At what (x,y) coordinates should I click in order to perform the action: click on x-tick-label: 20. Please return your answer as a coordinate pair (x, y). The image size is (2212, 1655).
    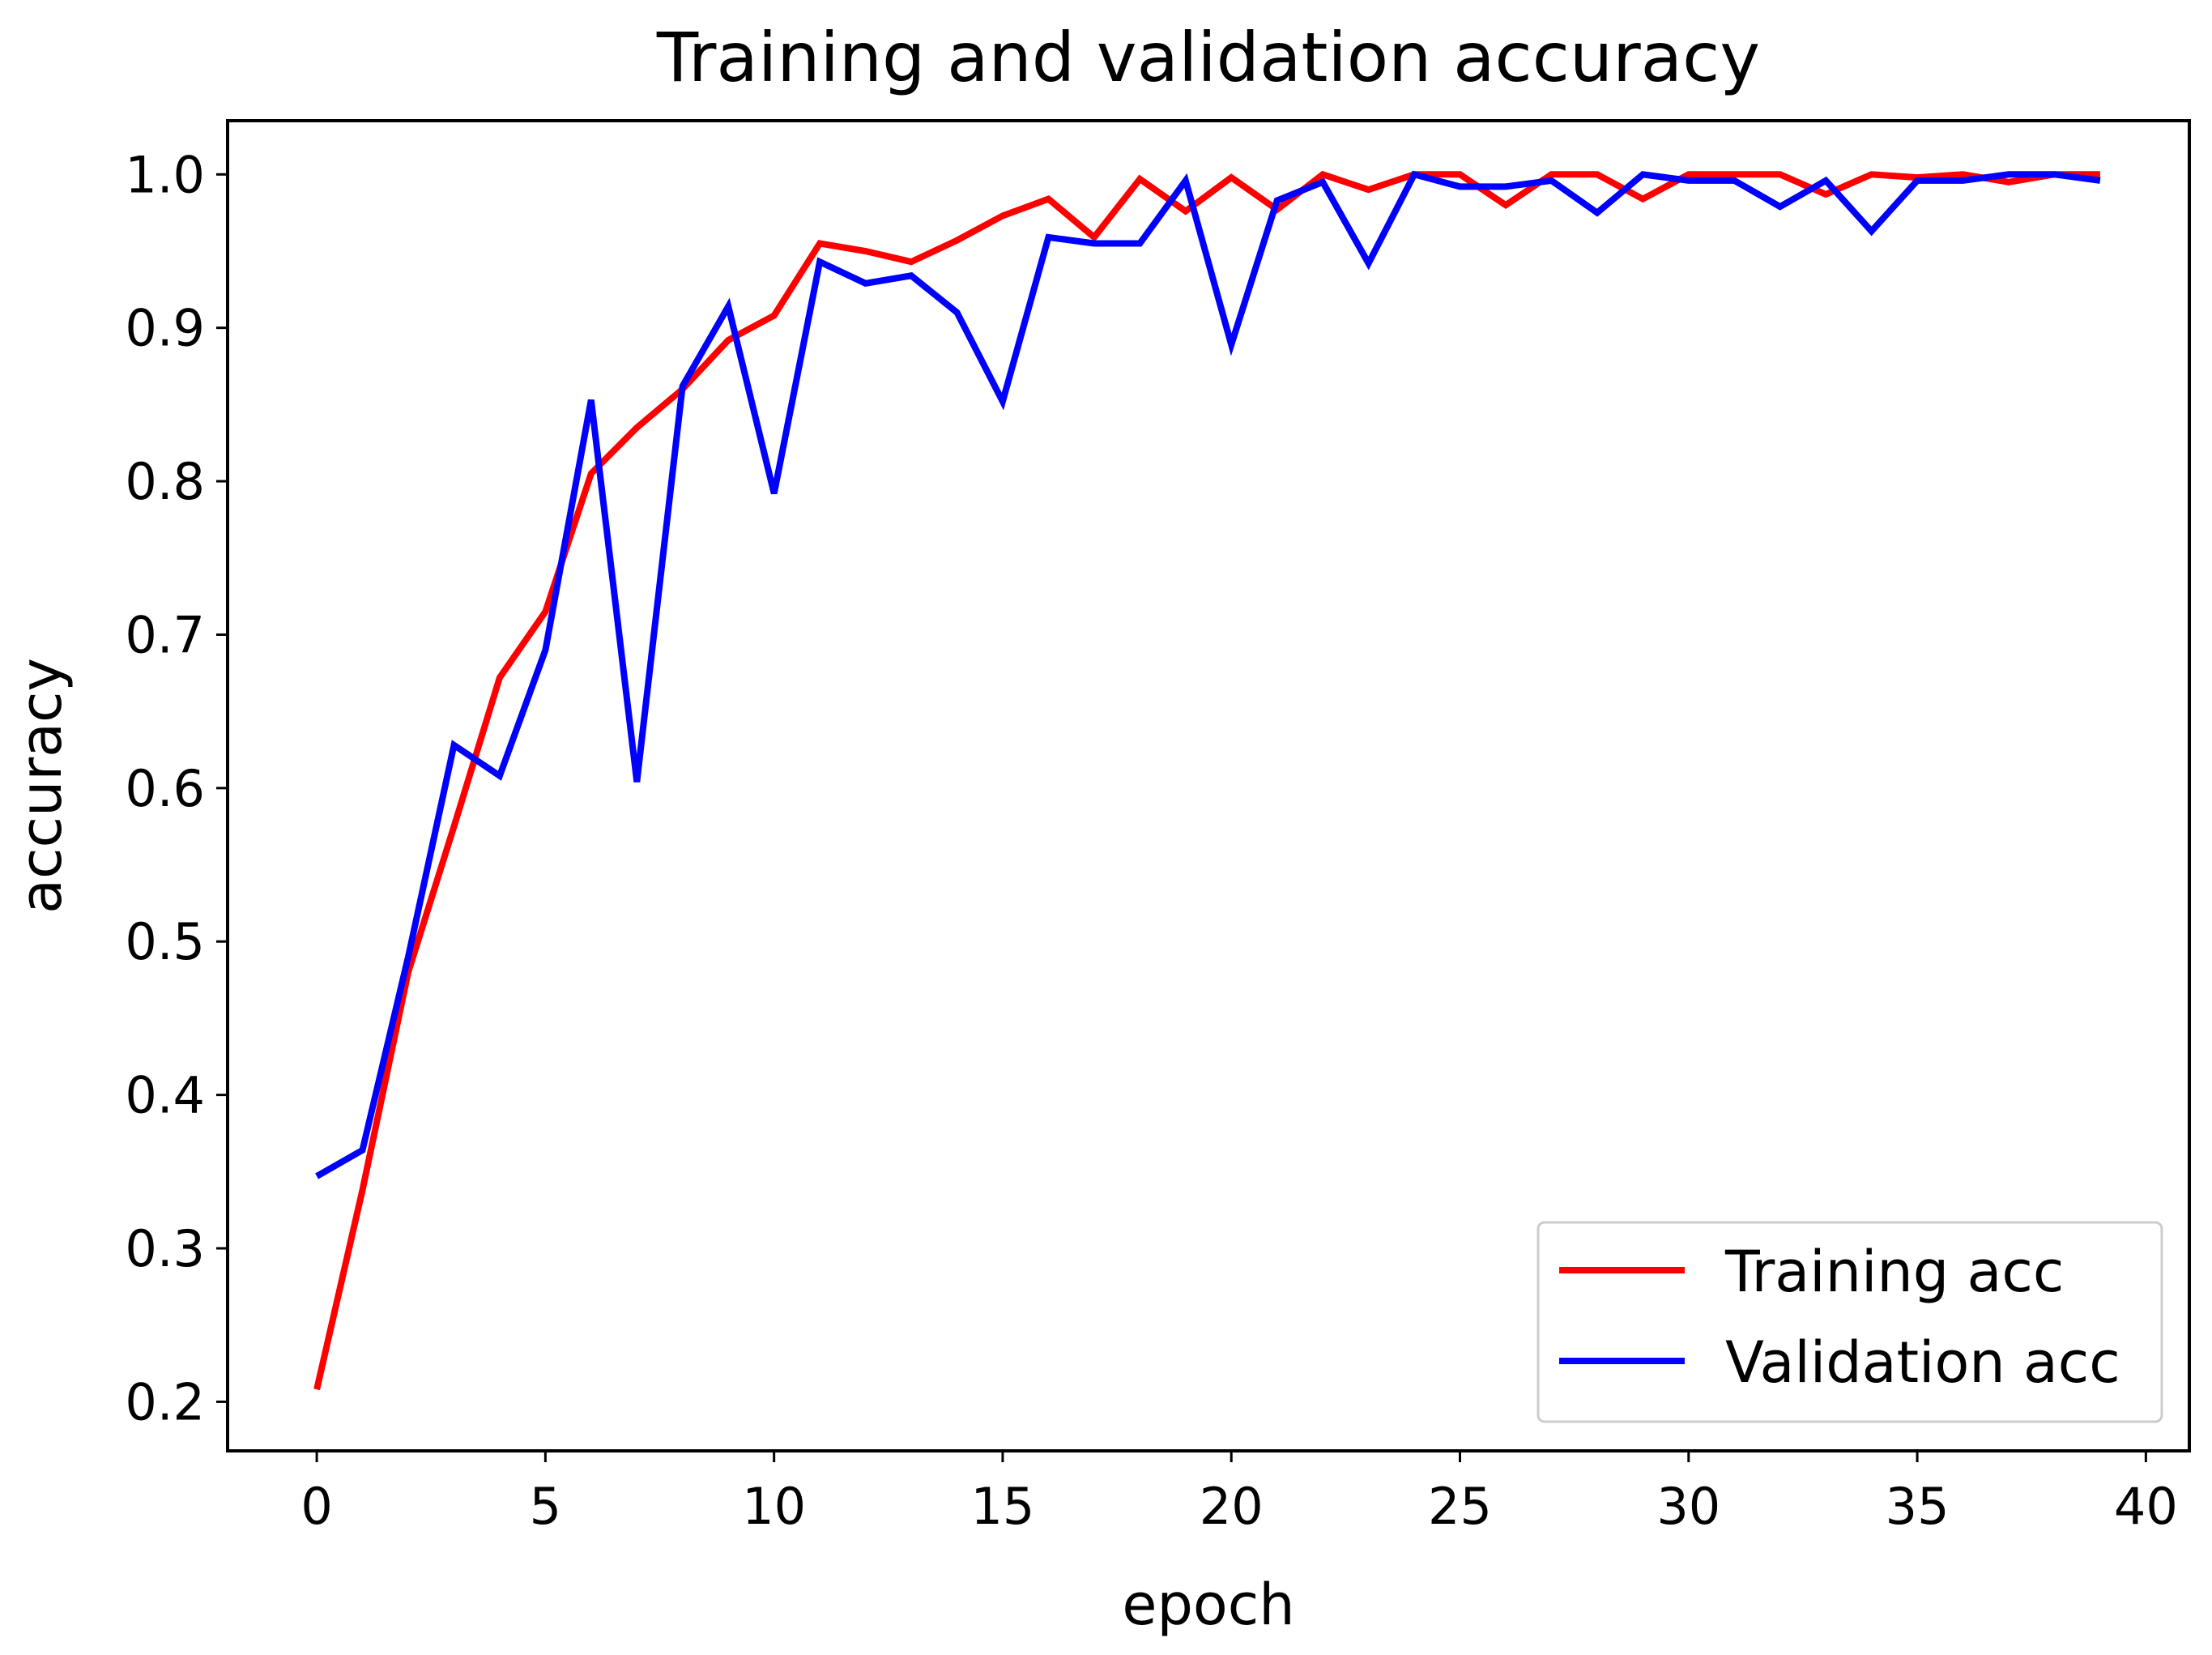
    Looking at the image, I should click on (1232, 1506).